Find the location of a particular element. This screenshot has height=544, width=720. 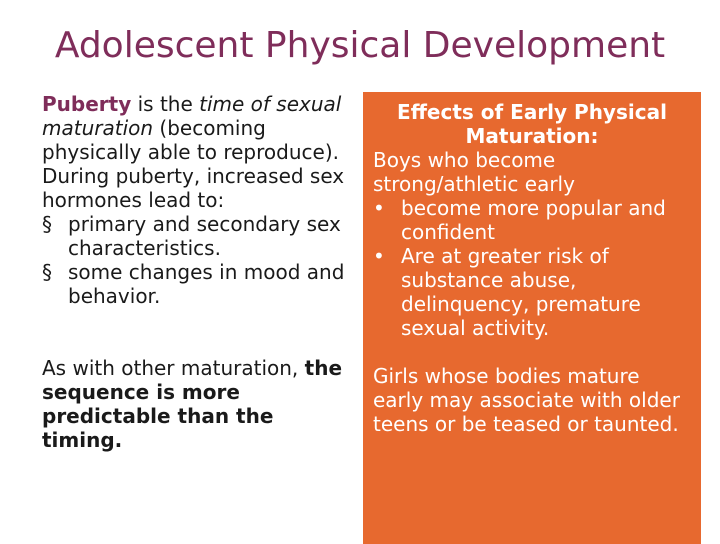

definition-italic: time of sexual maturation is located at coordinates (192, 116).